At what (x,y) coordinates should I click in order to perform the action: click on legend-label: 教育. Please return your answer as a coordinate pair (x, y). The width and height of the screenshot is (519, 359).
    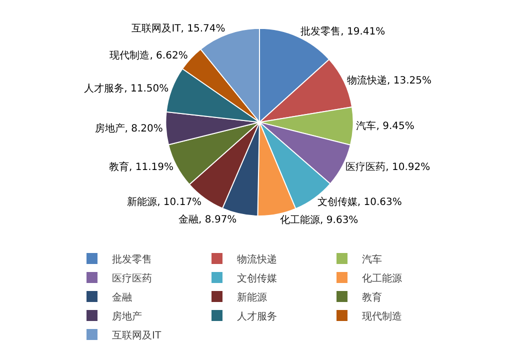
    Looking at the image, I should click on (372, 297).